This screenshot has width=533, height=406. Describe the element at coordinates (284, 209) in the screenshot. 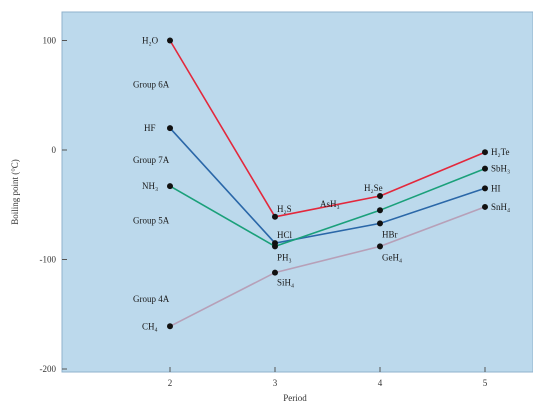

I see `point-label: H₂S` at that location.